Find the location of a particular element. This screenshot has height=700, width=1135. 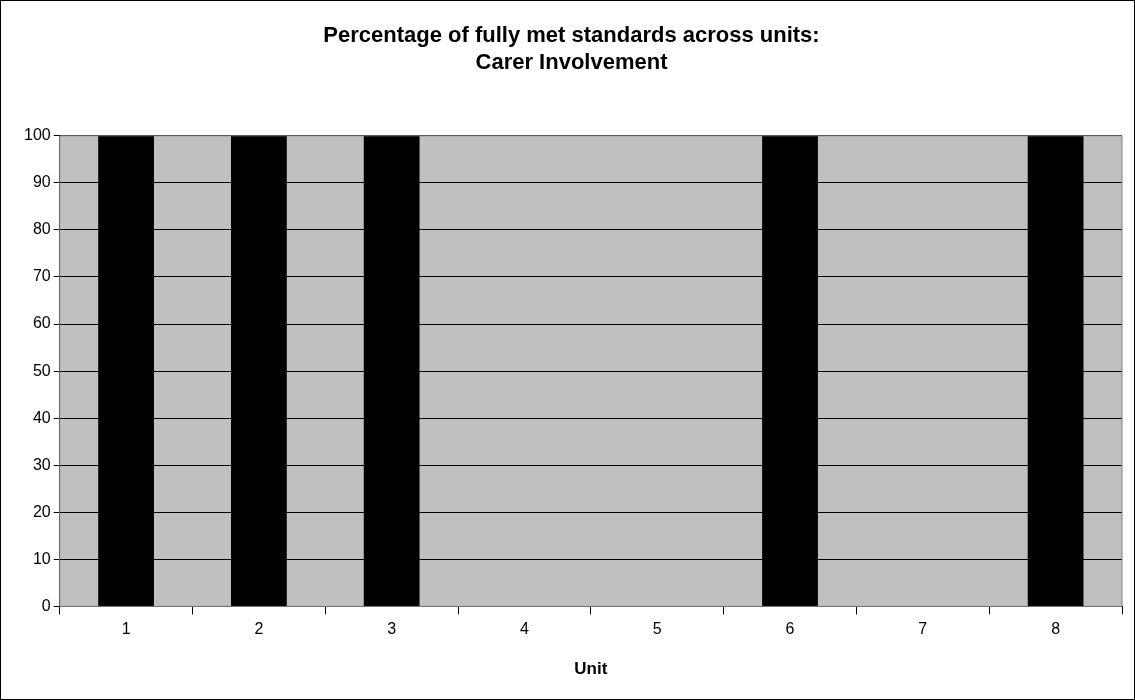

x-tick-label: 4 is located at coordinates (524, 629).